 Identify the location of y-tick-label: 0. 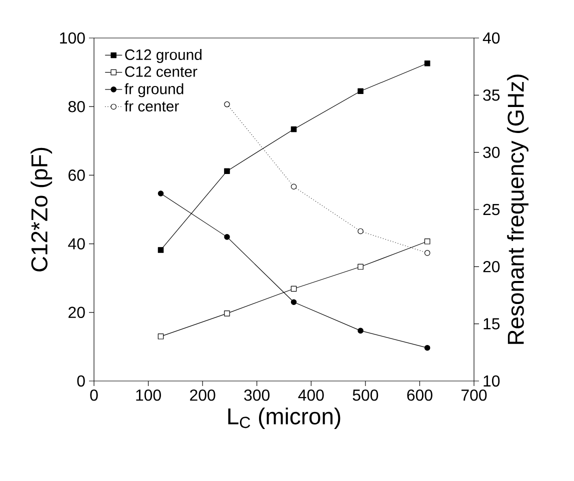
(81, 381).